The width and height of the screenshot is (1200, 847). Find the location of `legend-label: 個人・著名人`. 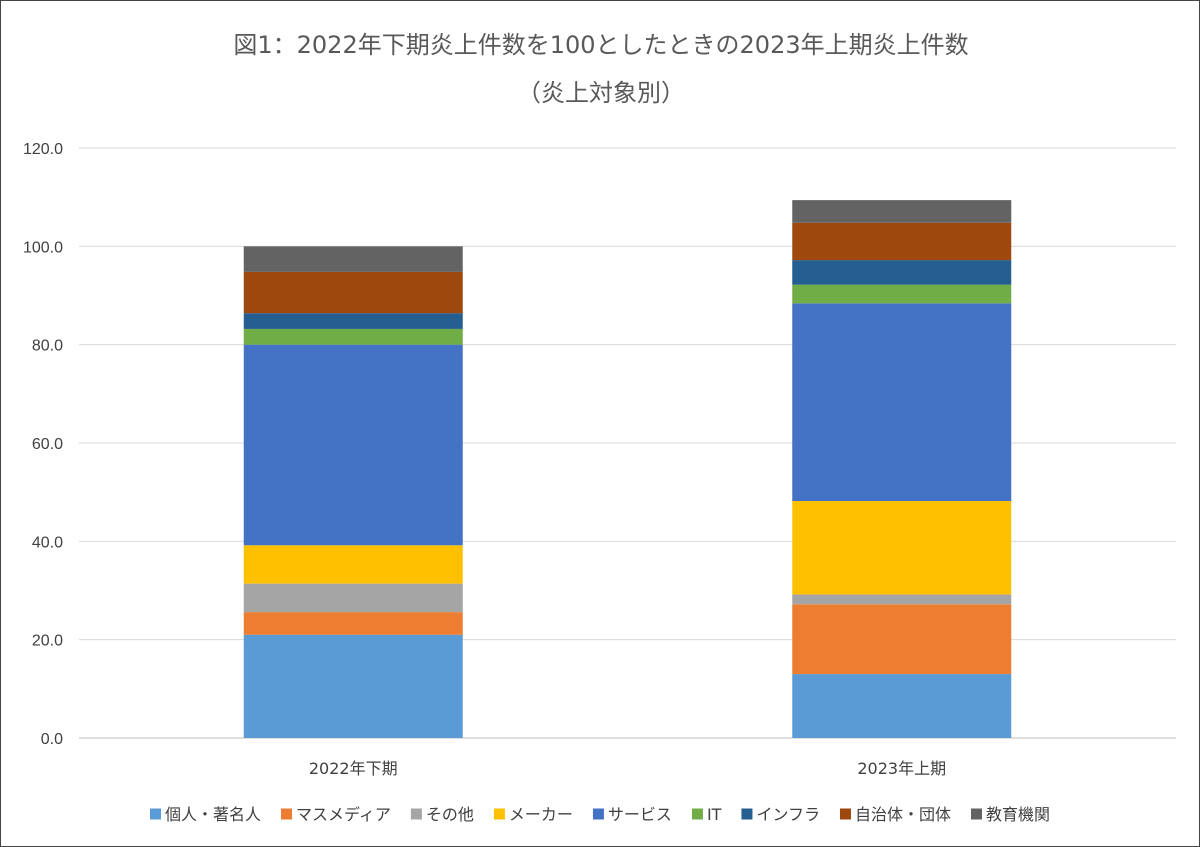

legend-label: 個人・著名人 is located at coordinates (213, 814).